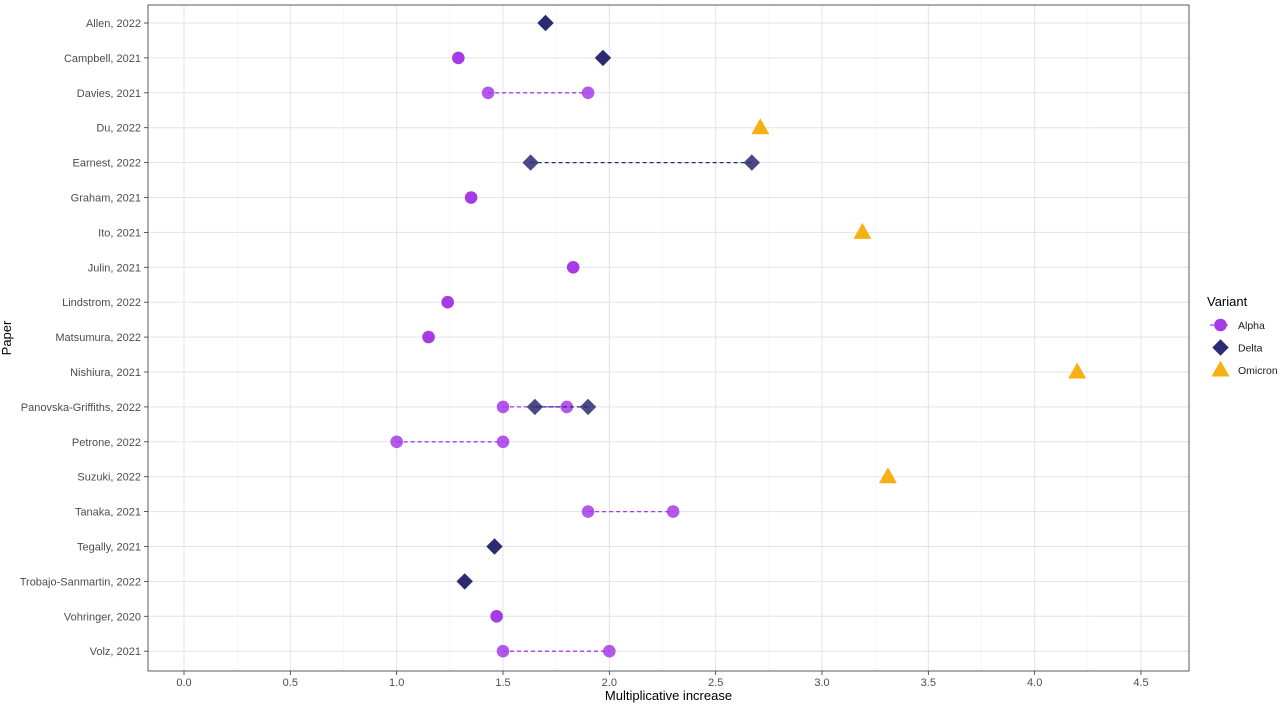  What do you see at coordinates (109, 94) in the screenshot?
I see `y-tick-label: Davies, 2021` at bounding box center [109, 94].